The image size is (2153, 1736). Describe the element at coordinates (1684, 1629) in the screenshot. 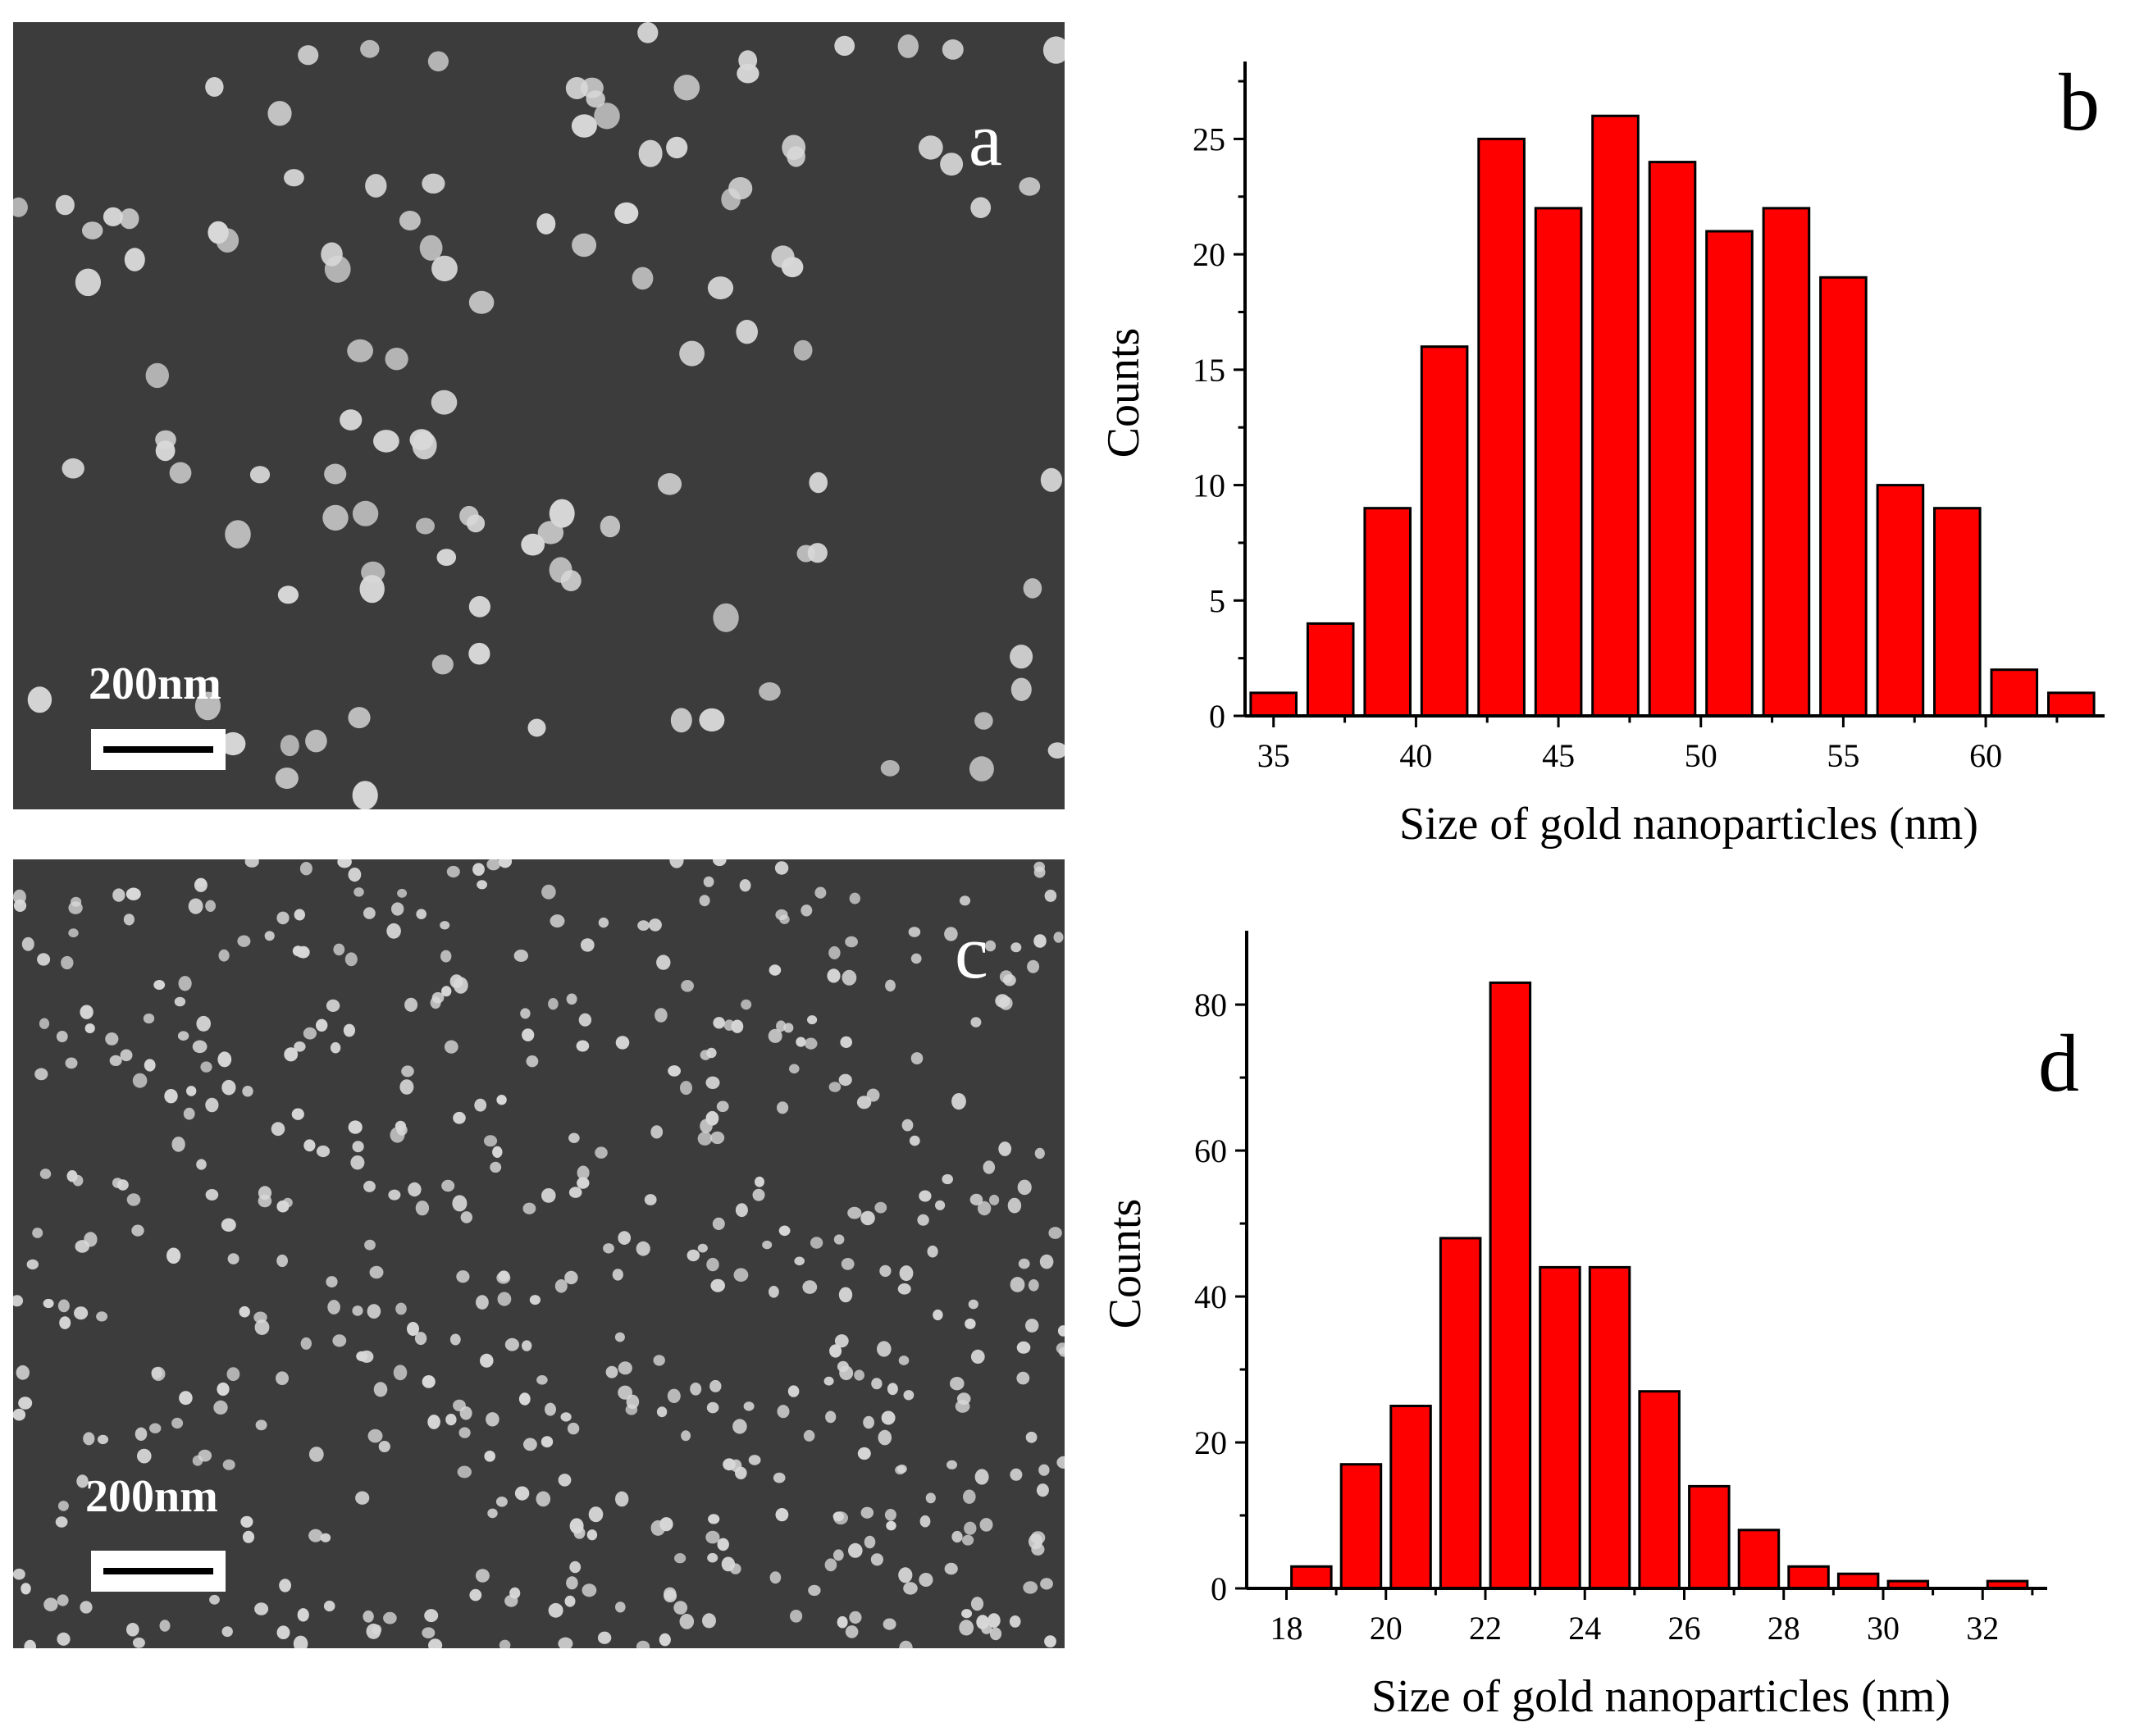

I see `x-tick-label-d: 26` at that location.